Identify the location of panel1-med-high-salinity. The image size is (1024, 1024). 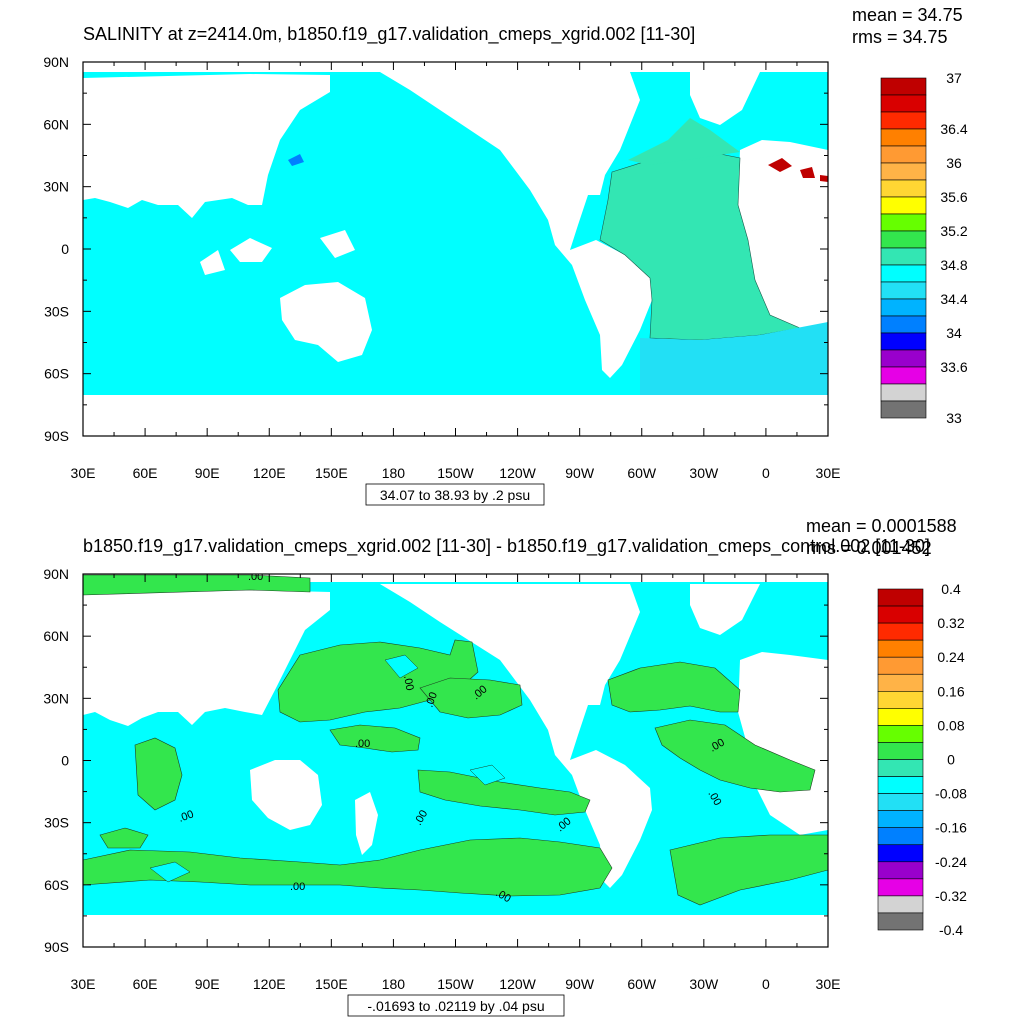
(798, 170).